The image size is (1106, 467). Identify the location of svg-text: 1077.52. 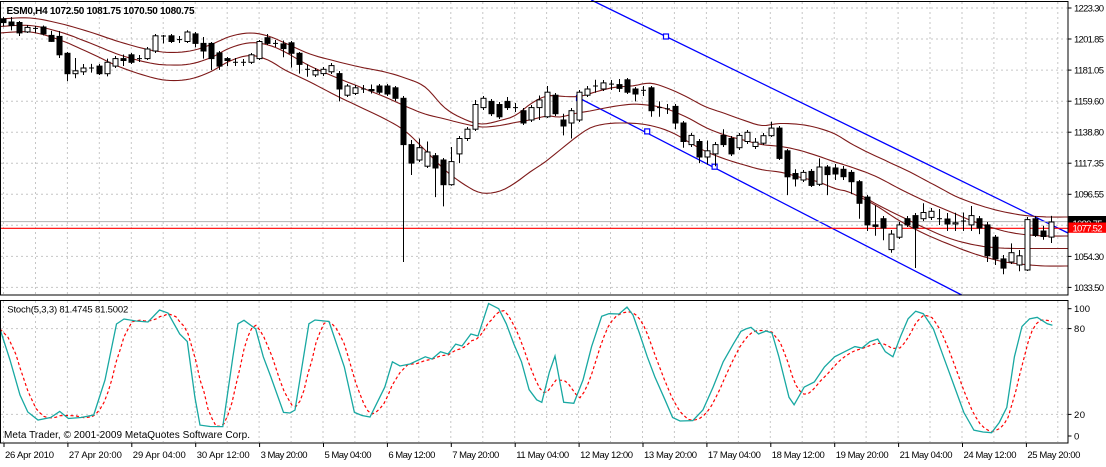
(1088, 228).